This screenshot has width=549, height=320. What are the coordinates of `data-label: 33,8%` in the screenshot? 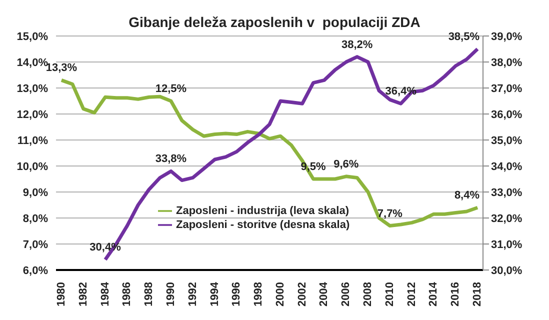 It's located at (171, 159).